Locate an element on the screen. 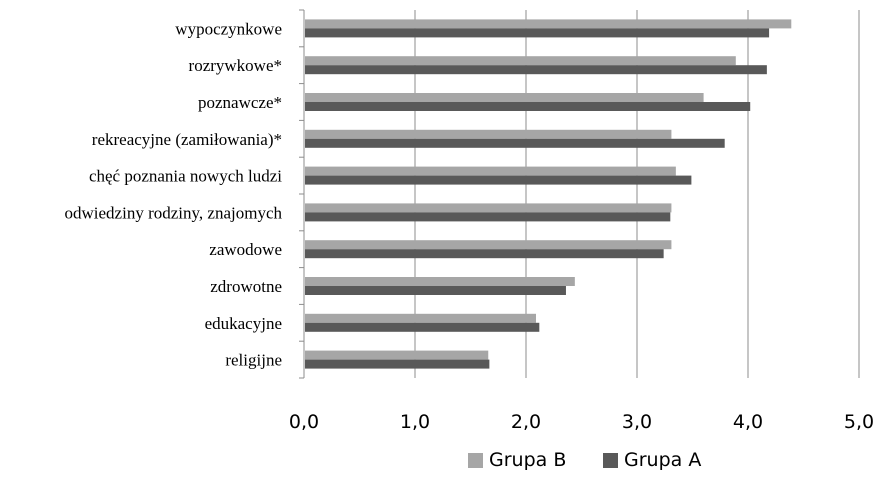 The height and width of the screenshot is (480, 883). category-label: rozrywkowe* is located at coordinates (235, 65).